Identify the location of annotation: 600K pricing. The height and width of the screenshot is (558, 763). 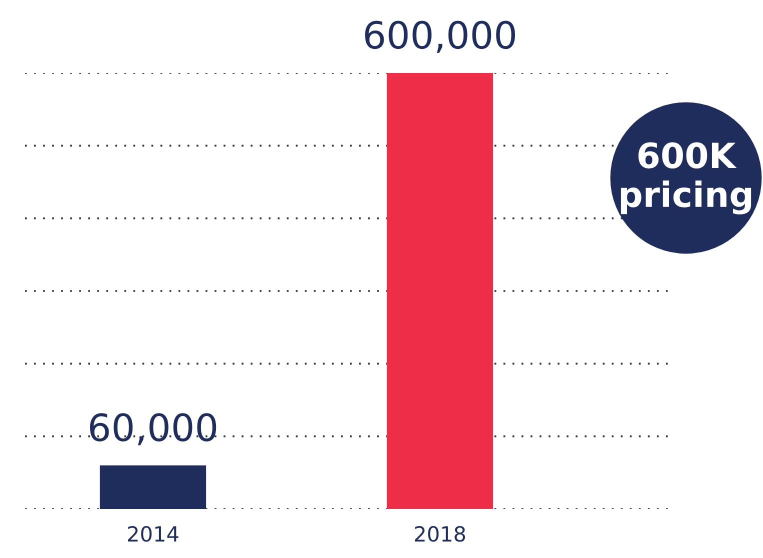
(686, 178).